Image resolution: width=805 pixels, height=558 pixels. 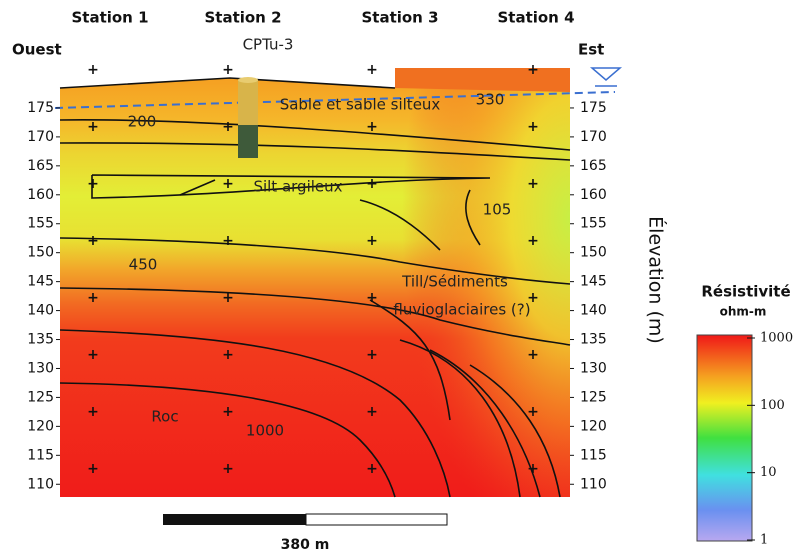 What do you see at coordinates (724, 438) in the screenshot?
I see `colorbar` at bounding box center [724, 438].